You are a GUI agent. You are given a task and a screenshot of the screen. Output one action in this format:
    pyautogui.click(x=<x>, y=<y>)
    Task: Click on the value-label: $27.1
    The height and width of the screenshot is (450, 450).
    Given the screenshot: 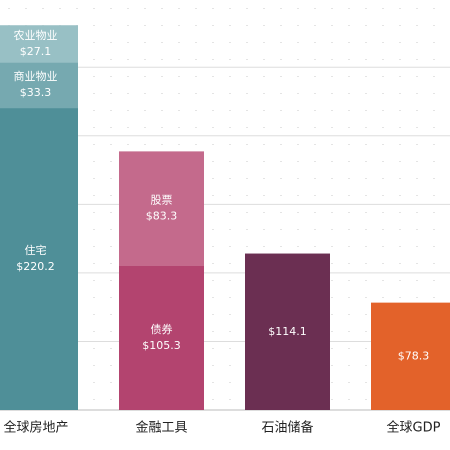 What is the action you would take?
    pyautogui.click(x=36, y=51)
    